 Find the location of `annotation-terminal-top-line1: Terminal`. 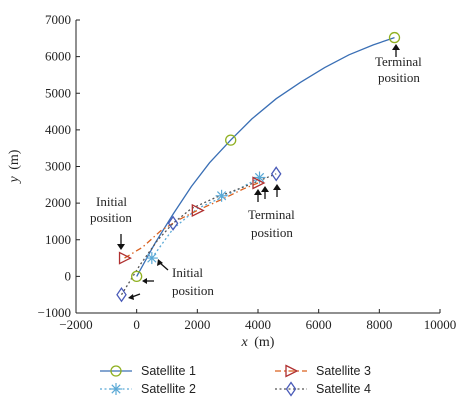

annotation-terminal-top-line1: Terminal is located at coordinates (398, 61).